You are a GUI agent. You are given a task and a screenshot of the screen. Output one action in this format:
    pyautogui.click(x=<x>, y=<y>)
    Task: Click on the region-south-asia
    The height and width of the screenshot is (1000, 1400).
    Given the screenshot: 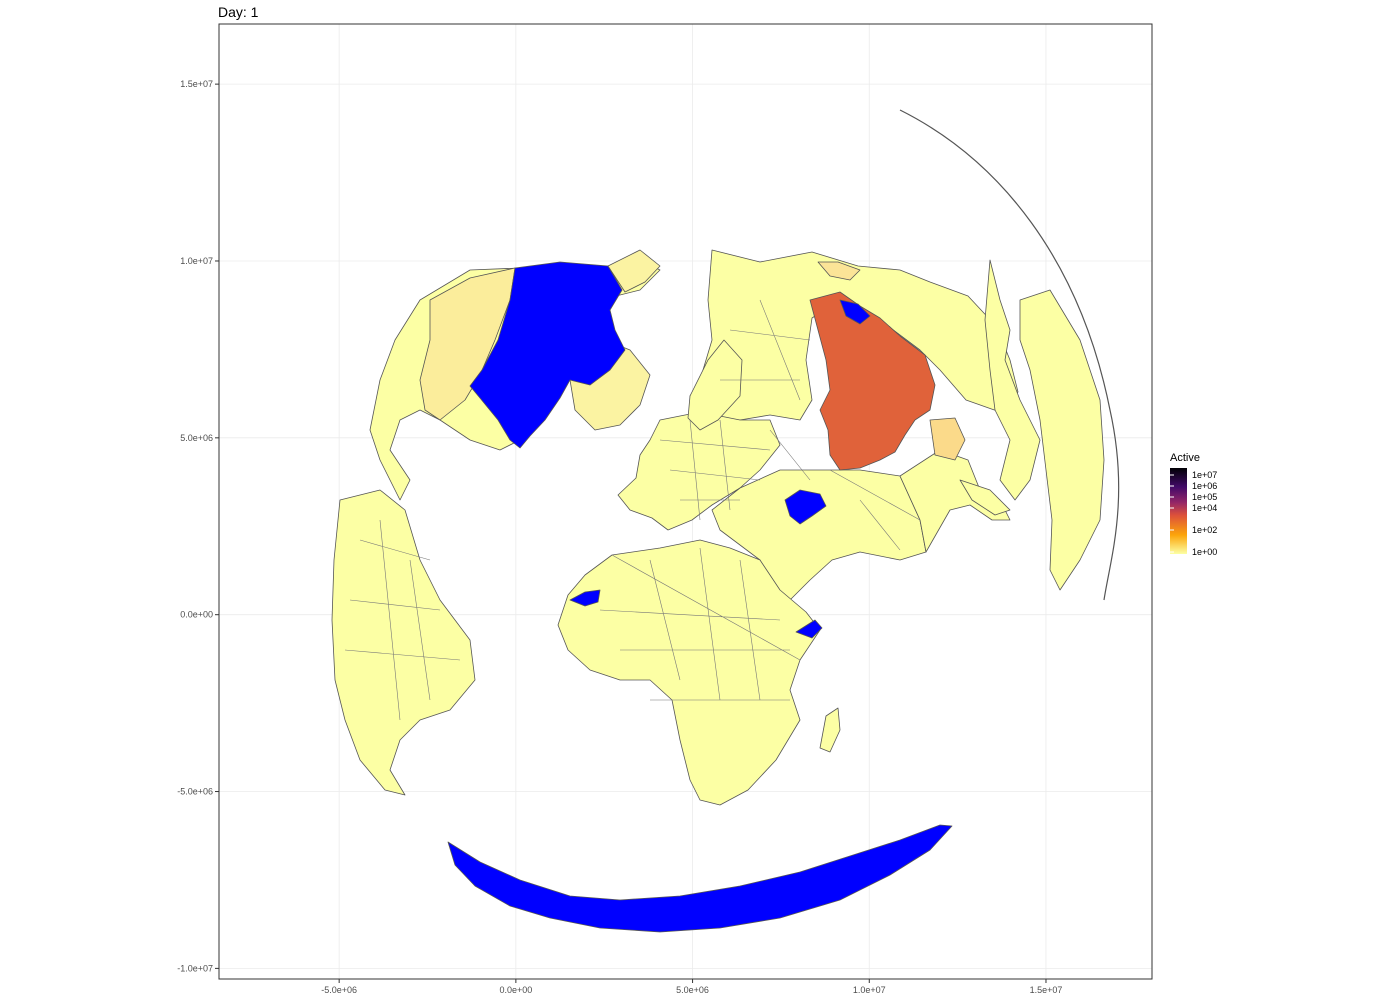 What is the action you would take?
    pyautogui.click(x=955, y=501)
    